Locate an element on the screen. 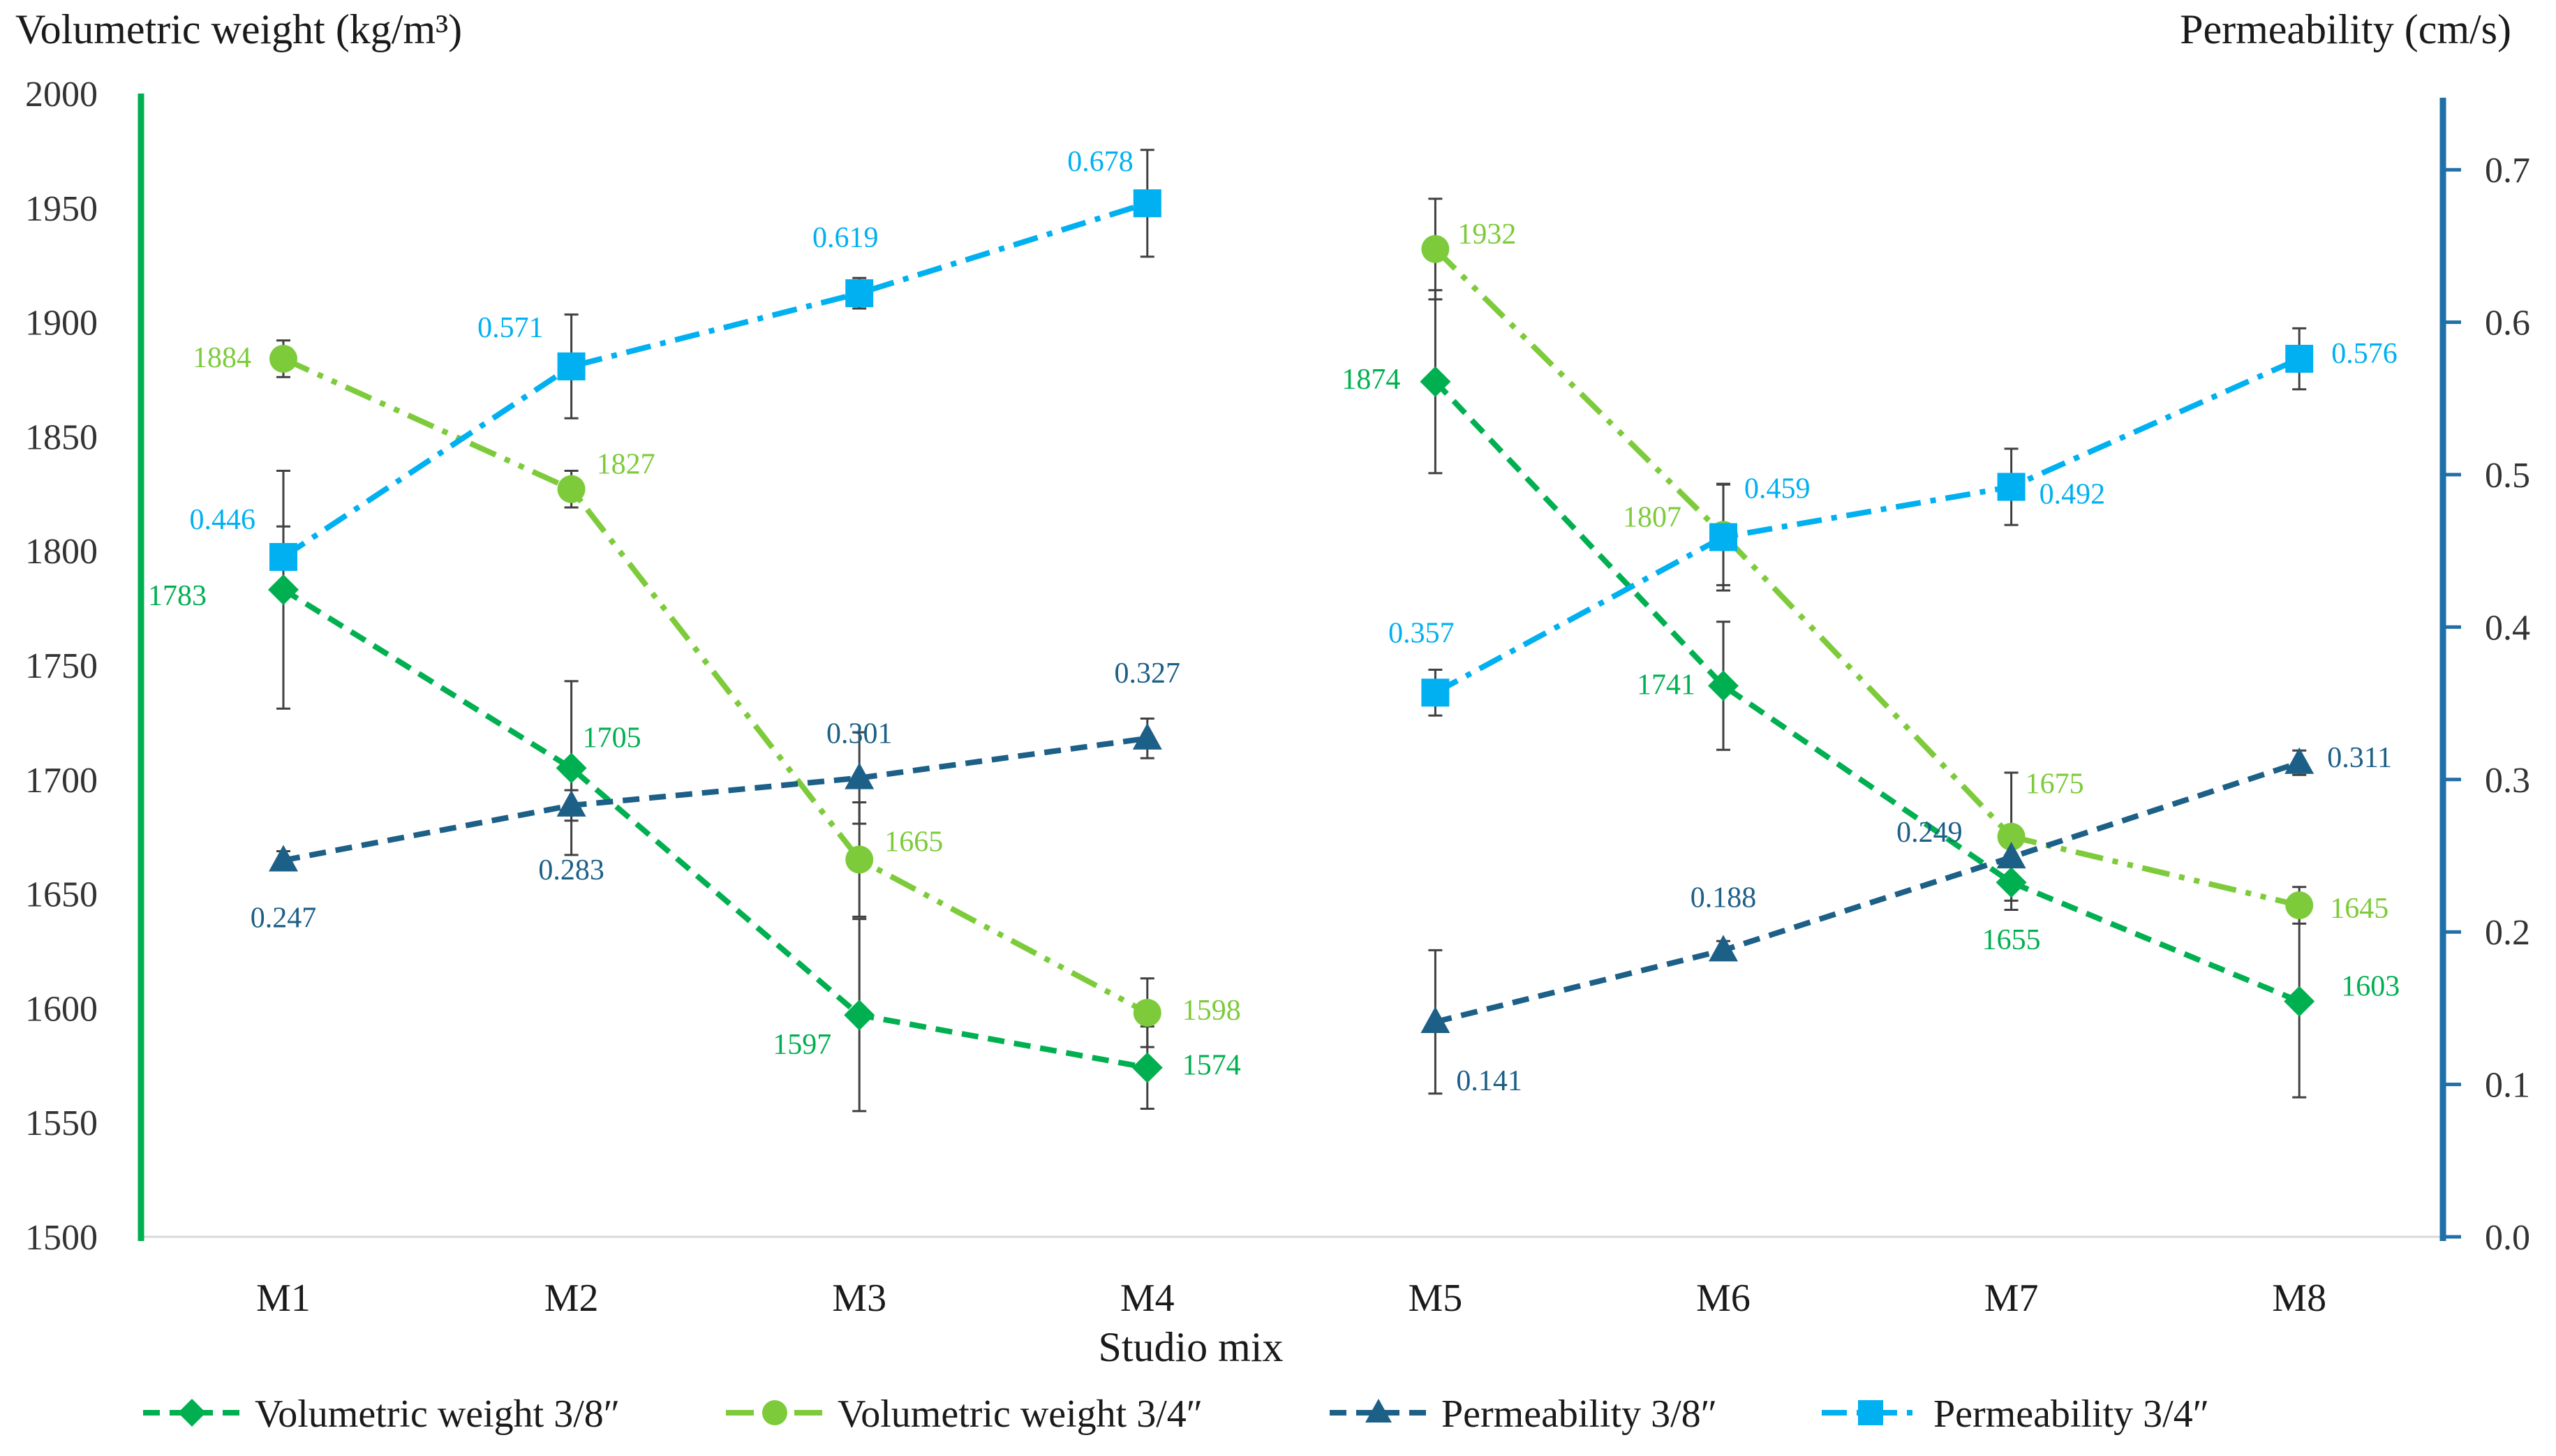 This screenshot has width=2556, height=1456. left-tick-label: 1500 is located at coordinates (61, 1238).